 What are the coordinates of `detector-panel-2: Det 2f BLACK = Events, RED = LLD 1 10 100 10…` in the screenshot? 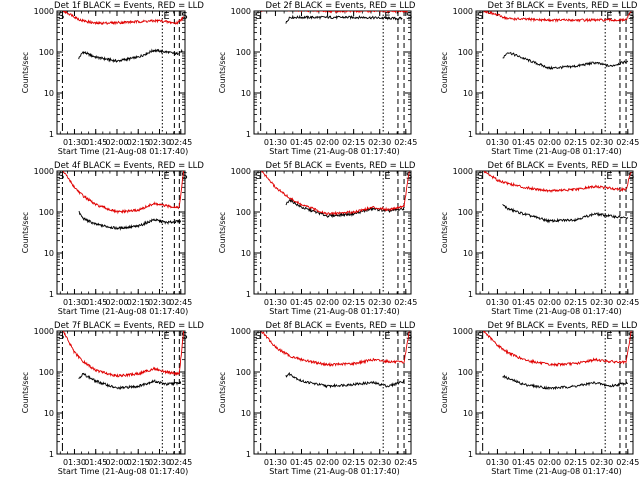 It's located at (317, 78).